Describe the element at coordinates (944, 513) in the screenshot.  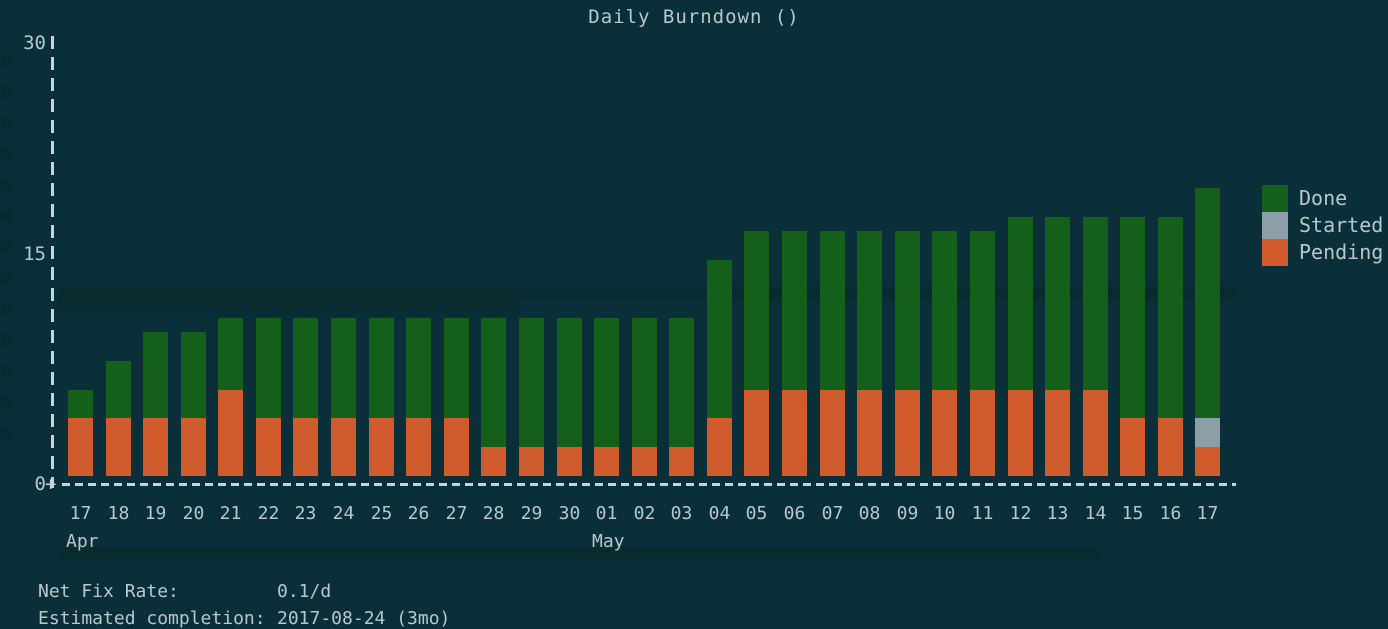
I see `x-tick-label-may-10: 10` at that location.